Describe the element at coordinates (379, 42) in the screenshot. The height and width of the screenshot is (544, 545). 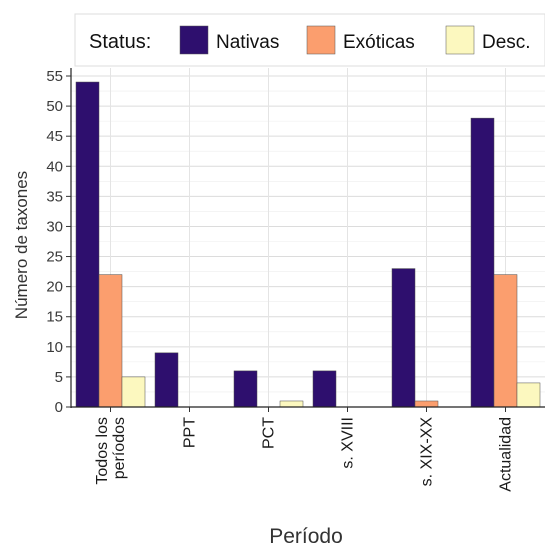
I see `legend-label-1: Exóticas` at that location.